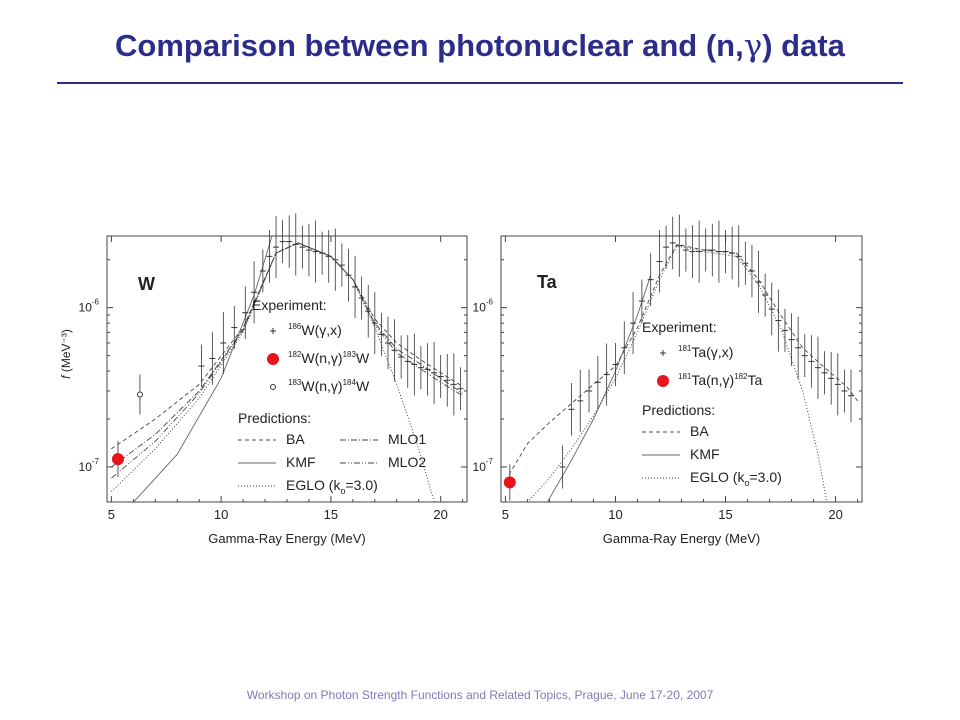  Describe the element at coordinates (66, 354) in the screenshot. I see `y-axis-label: f (MeV⁻³)` at that location.